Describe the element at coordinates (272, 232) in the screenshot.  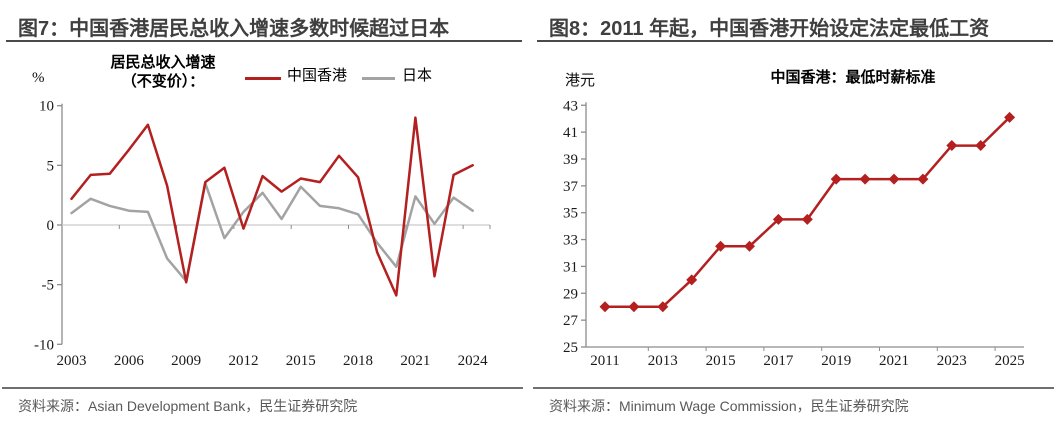
I see `series-line-日本` at that location.